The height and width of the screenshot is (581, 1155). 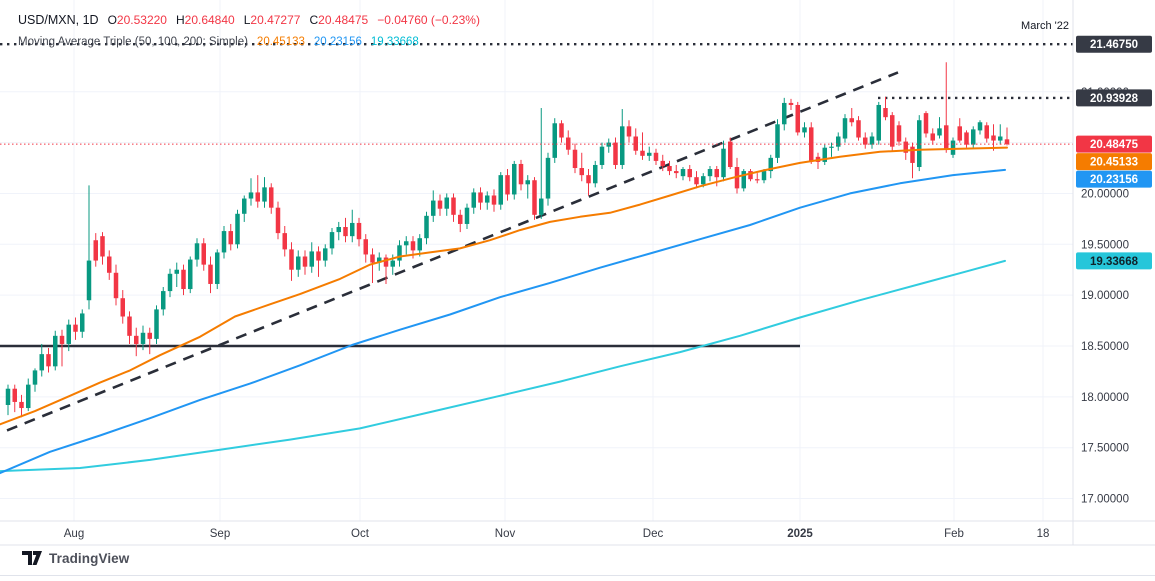 I want to click on time-axis: Aug Sep Oct Nov Dec 2025 Feb 18, so click(x=557, y=534).